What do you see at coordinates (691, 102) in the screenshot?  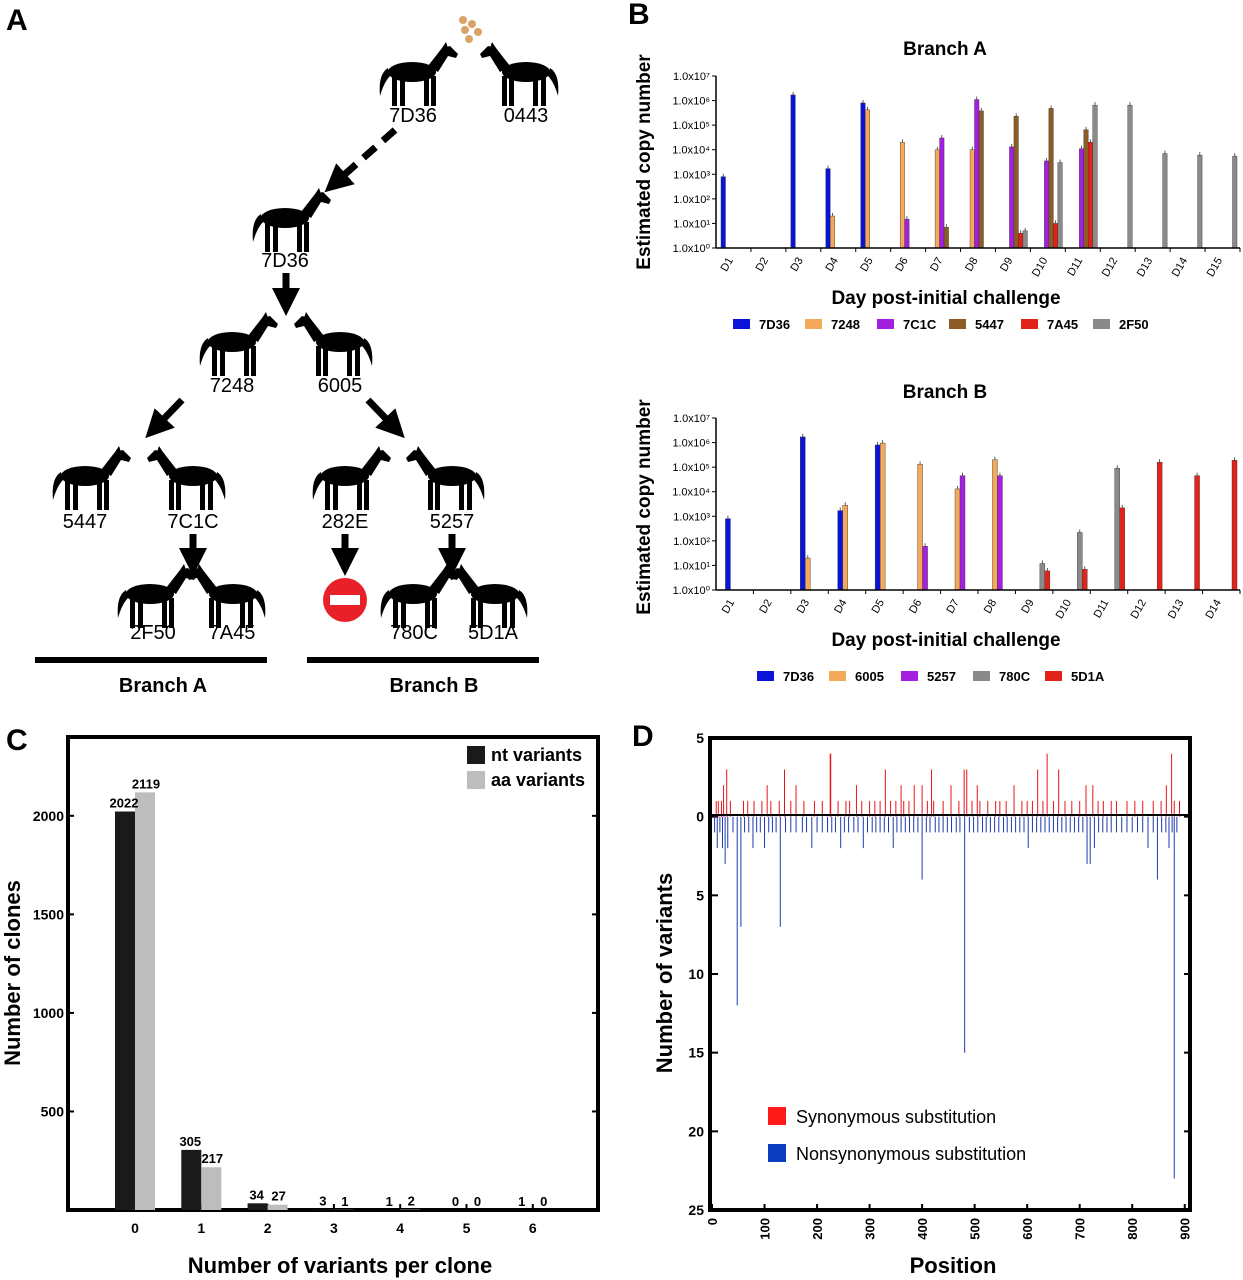 I see `y-tick-label: 1.0x10⁶` at bounding box center [691, 102].